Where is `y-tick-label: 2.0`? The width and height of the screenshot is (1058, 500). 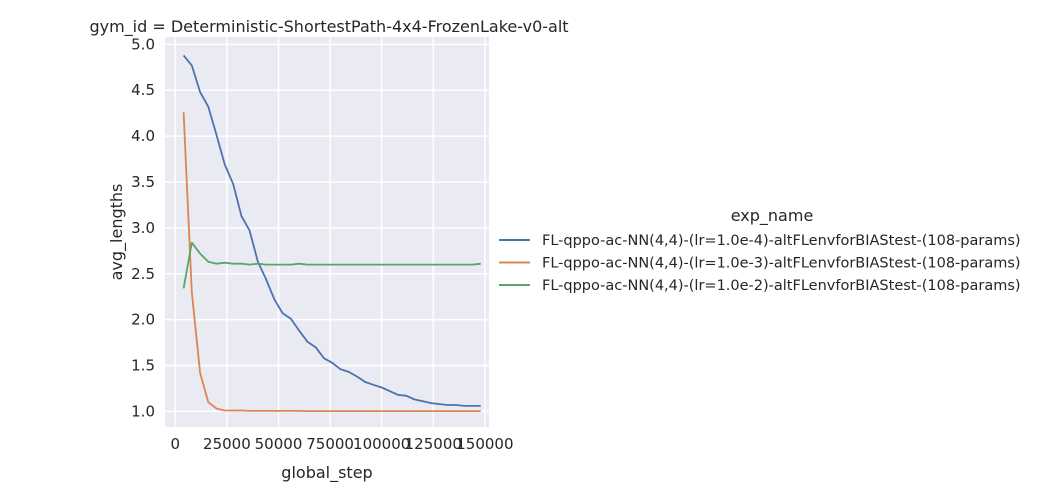 y-tick-label: 2.0 is located at coordinates (143, 320).